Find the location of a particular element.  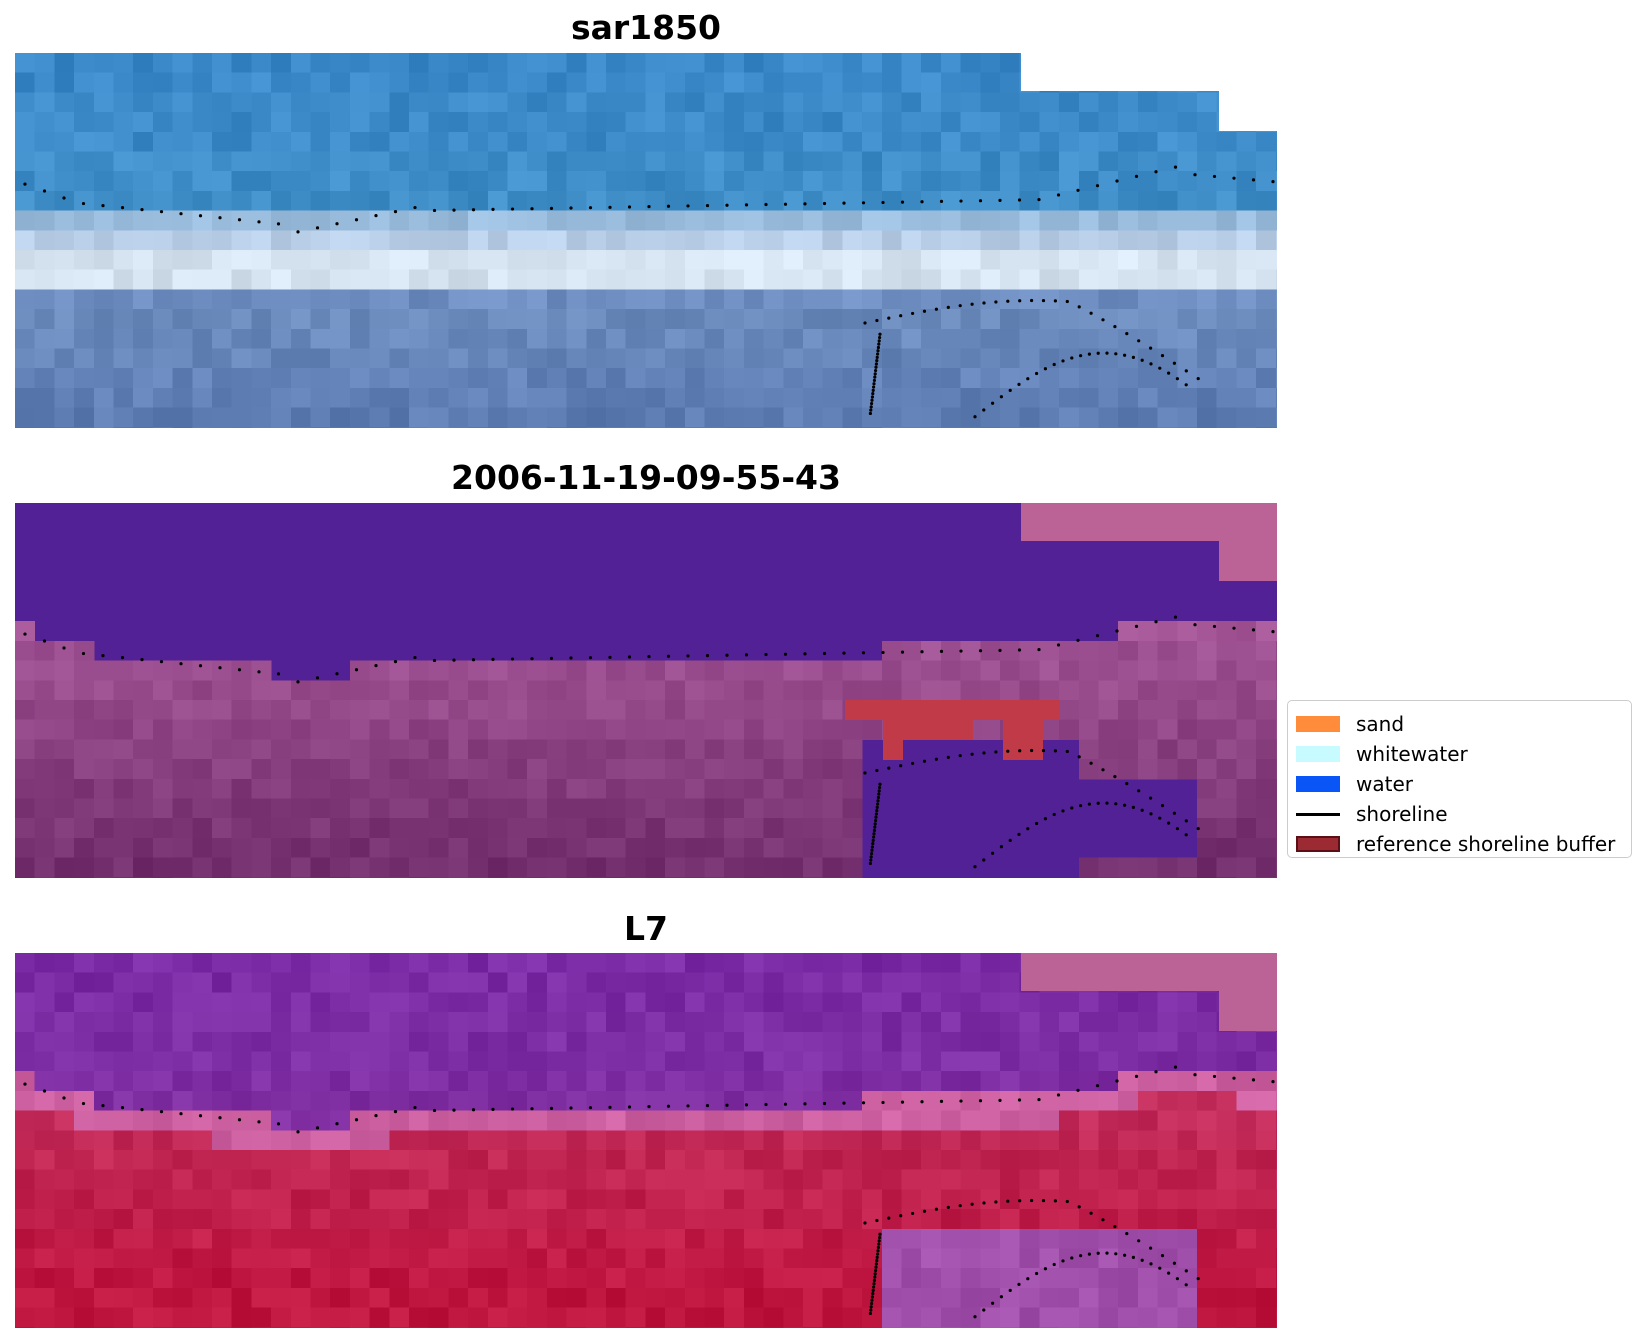

panel-title-l7: L7 is located at coordinates (646, 928).